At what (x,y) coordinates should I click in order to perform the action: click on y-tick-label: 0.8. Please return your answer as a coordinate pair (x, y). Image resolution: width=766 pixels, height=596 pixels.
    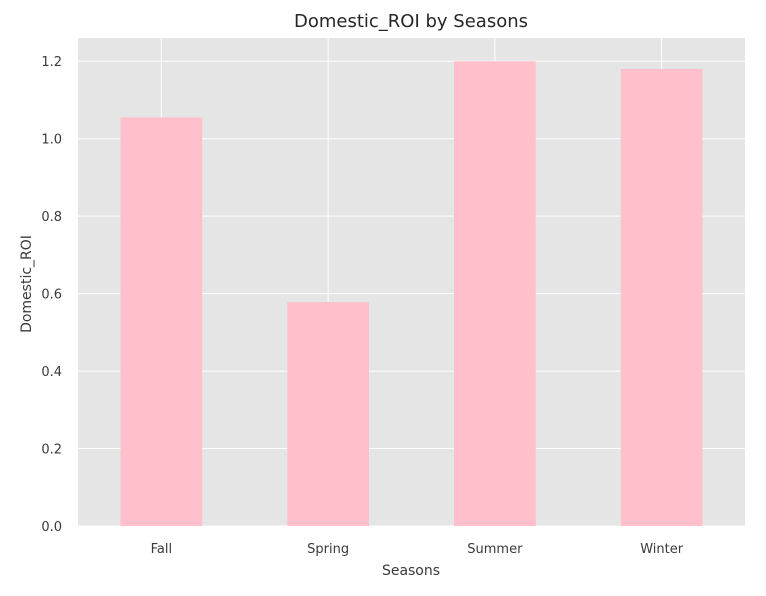
    Looking at the image, I should click on (51, 217).